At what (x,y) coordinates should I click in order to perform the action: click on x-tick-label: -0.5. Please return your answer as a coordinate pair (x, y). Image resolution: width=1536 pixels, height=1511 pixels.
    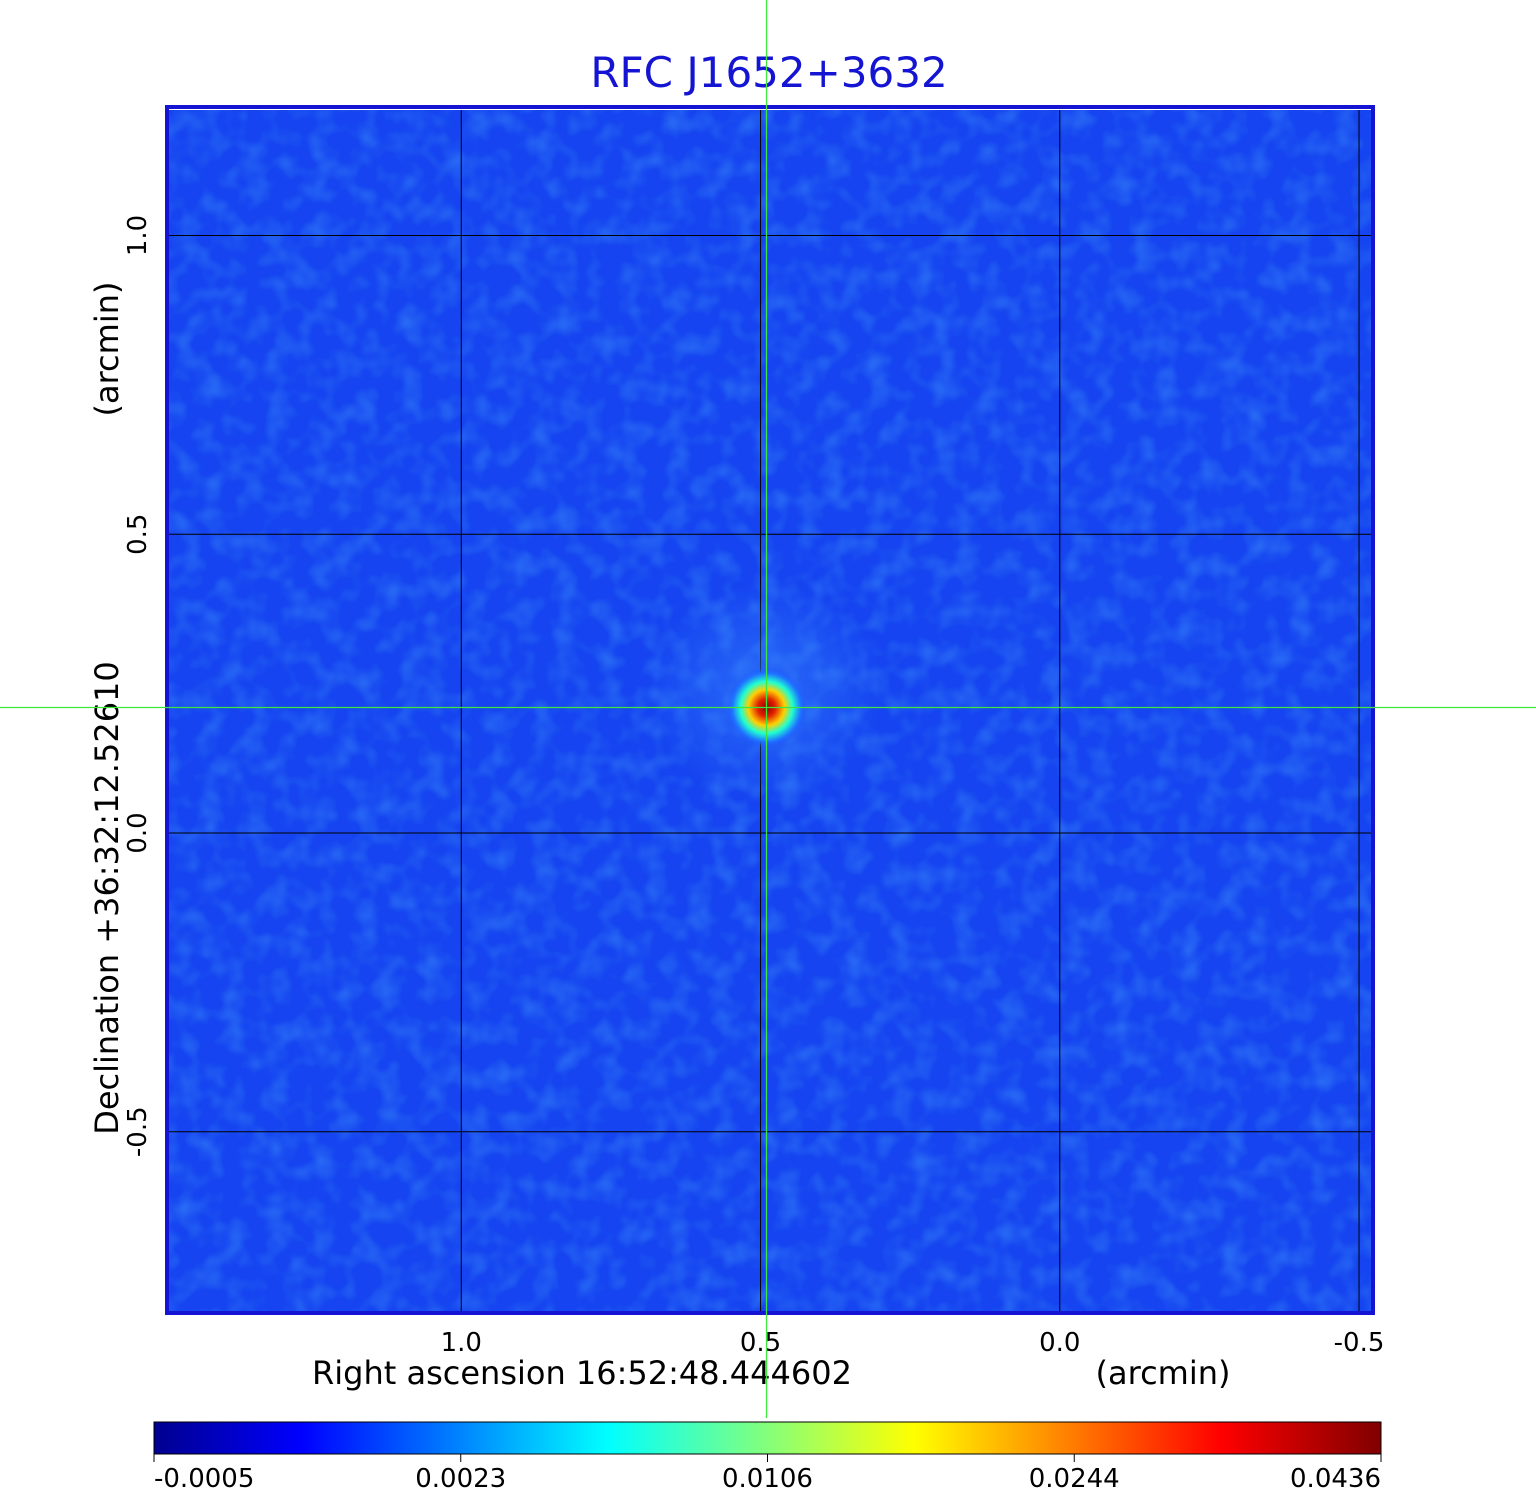
    Looking at the image, I should click on (1359, 1343).